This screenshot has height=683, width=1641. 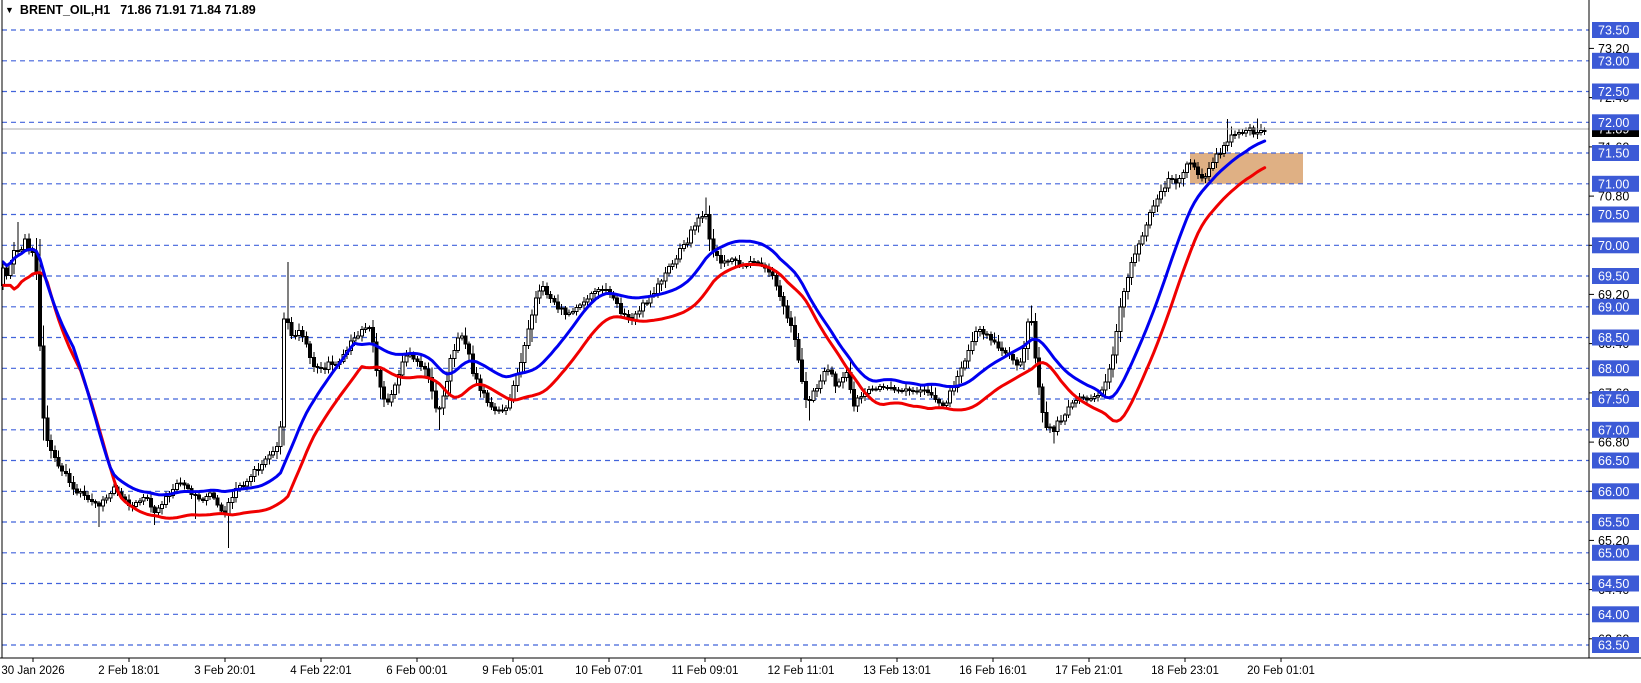 What do you see at coordinates (32, 671) in the screenshot?
I see `time-axis-label: 30 Jan 2026` at bounding box center [32, 671].